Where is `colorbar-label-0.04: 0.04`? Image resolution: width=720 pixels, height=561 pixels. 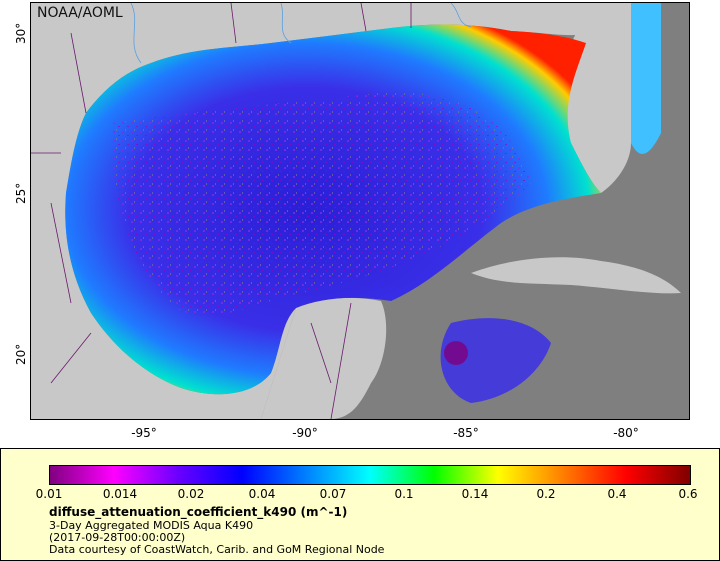 colorbar-label-0.04: 0.04 is located at coordinates (262, 494).